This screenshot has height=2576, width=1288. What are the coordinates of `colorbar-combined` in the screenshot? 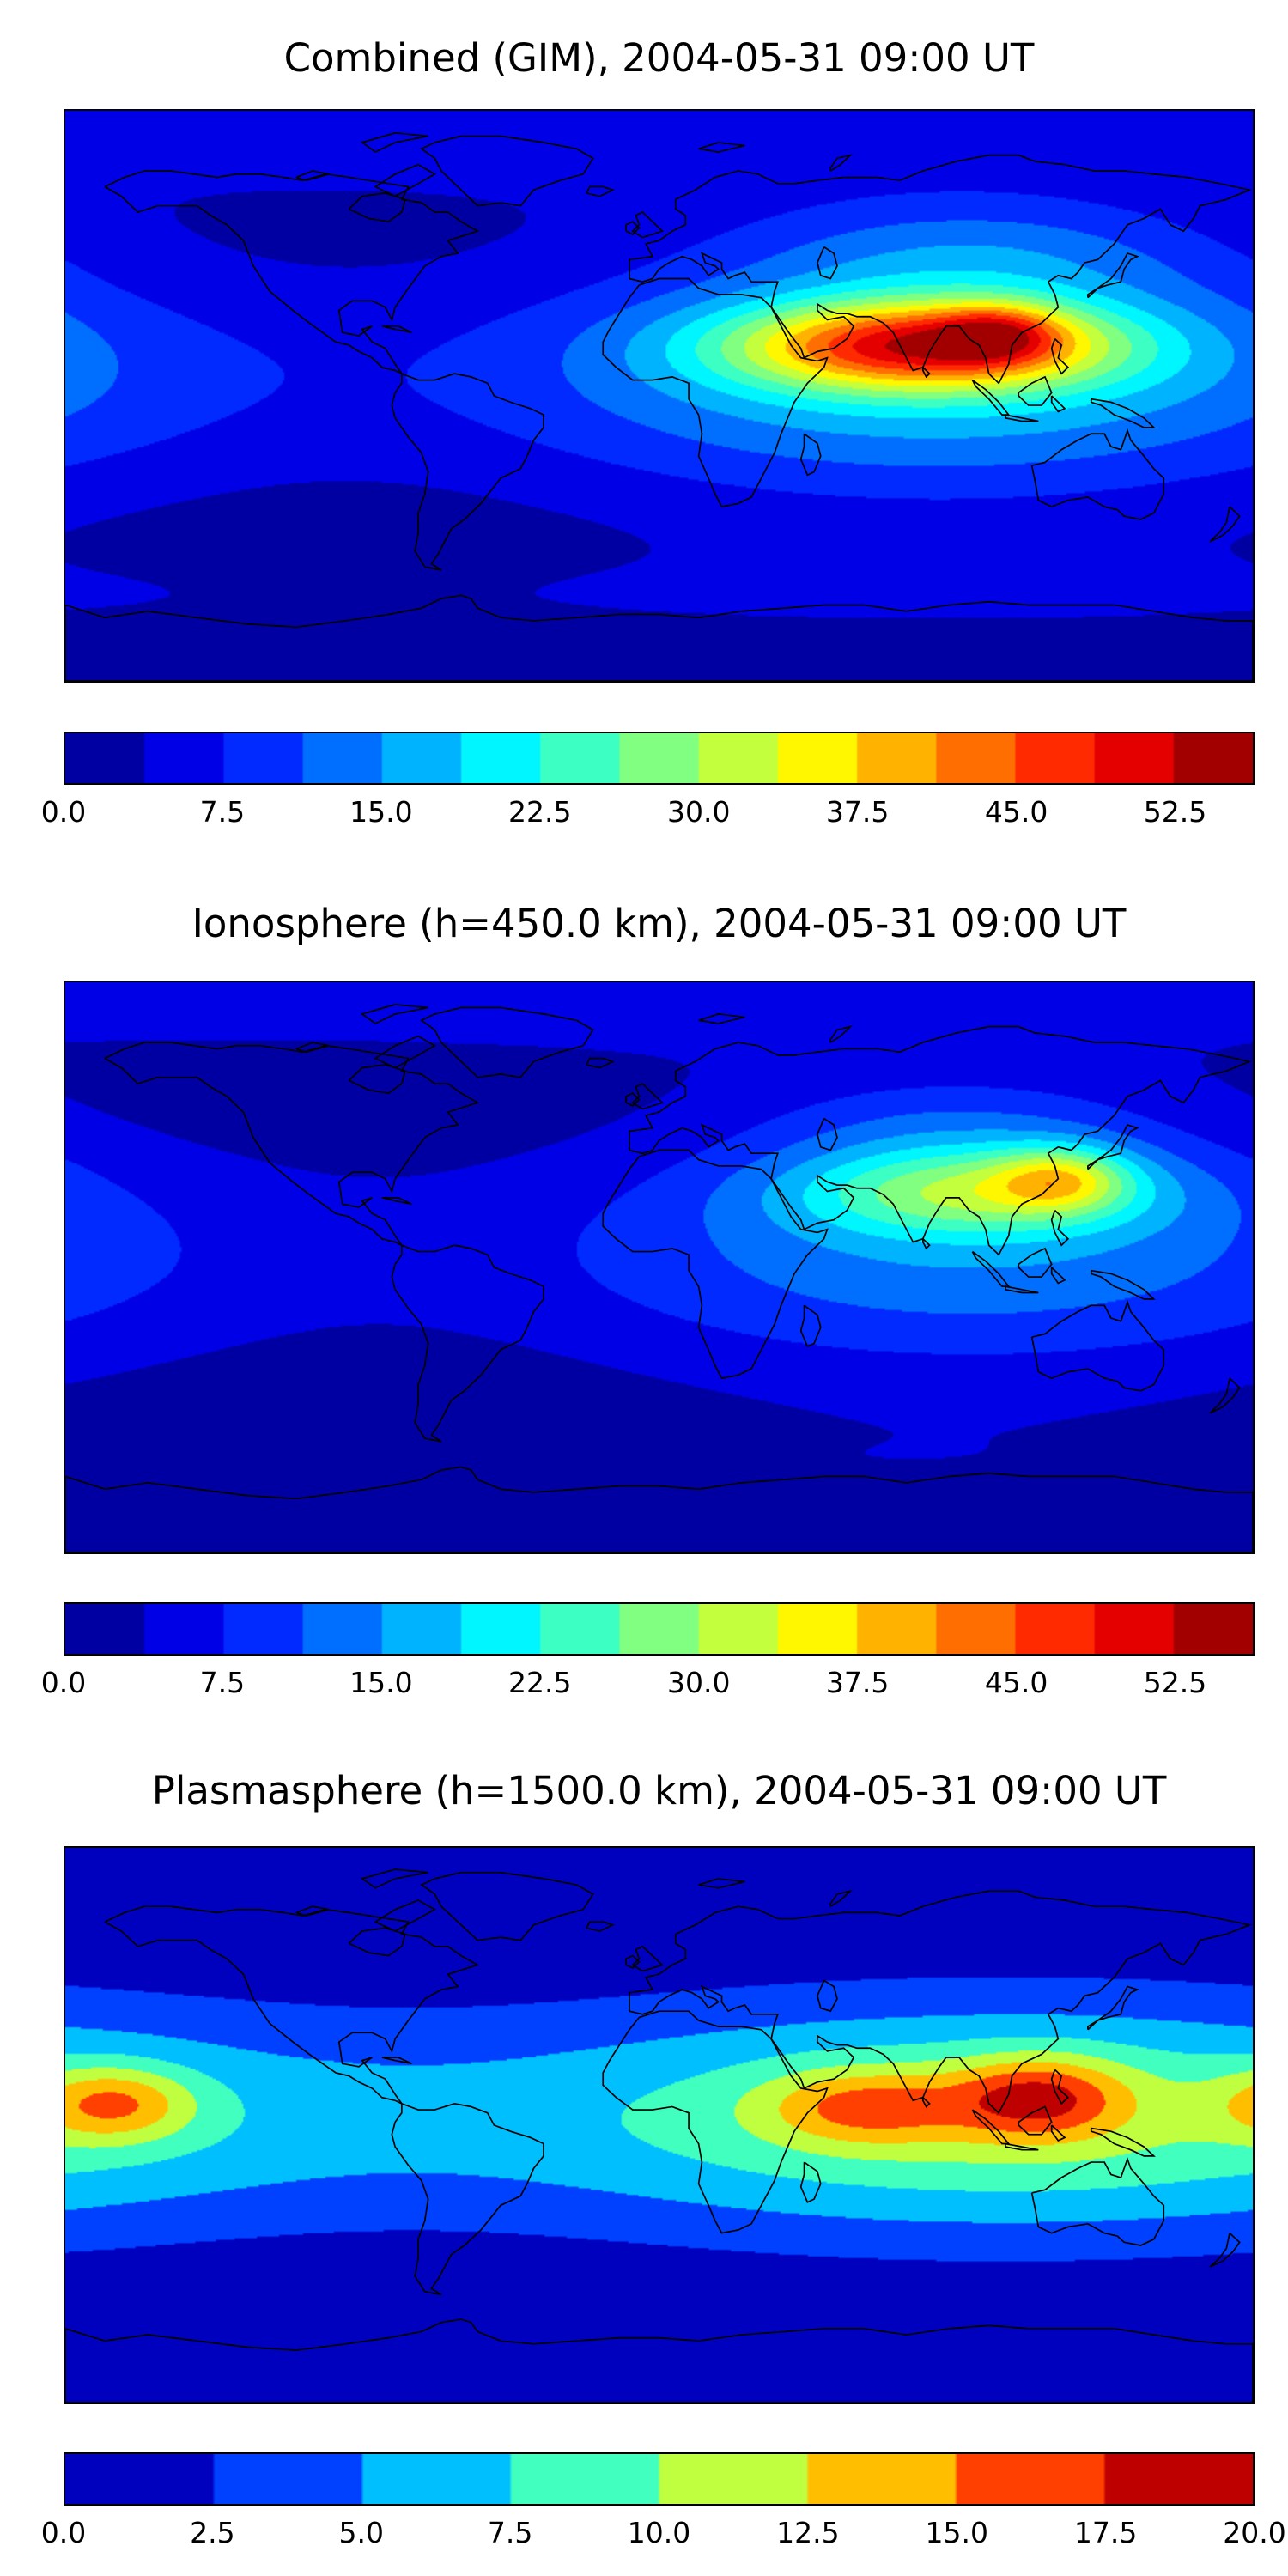 It's located at (660, 759).